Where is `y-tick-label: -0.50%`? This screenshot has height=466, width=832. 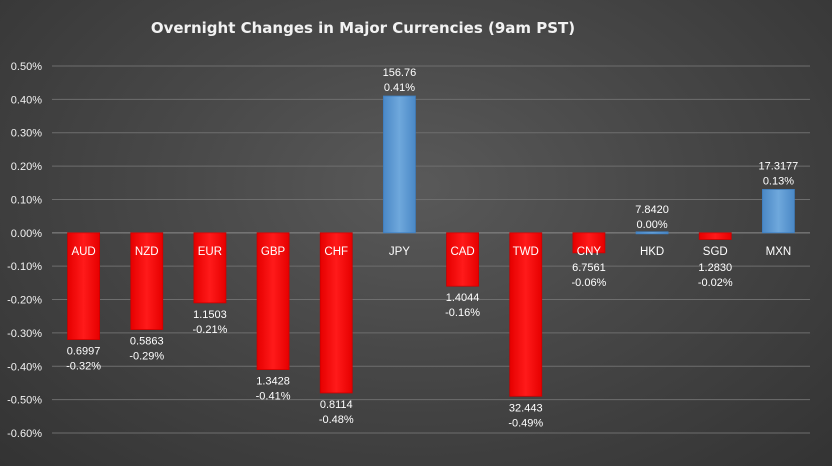 y-tick-label: -0.50% is located at coordinates (24, 401).